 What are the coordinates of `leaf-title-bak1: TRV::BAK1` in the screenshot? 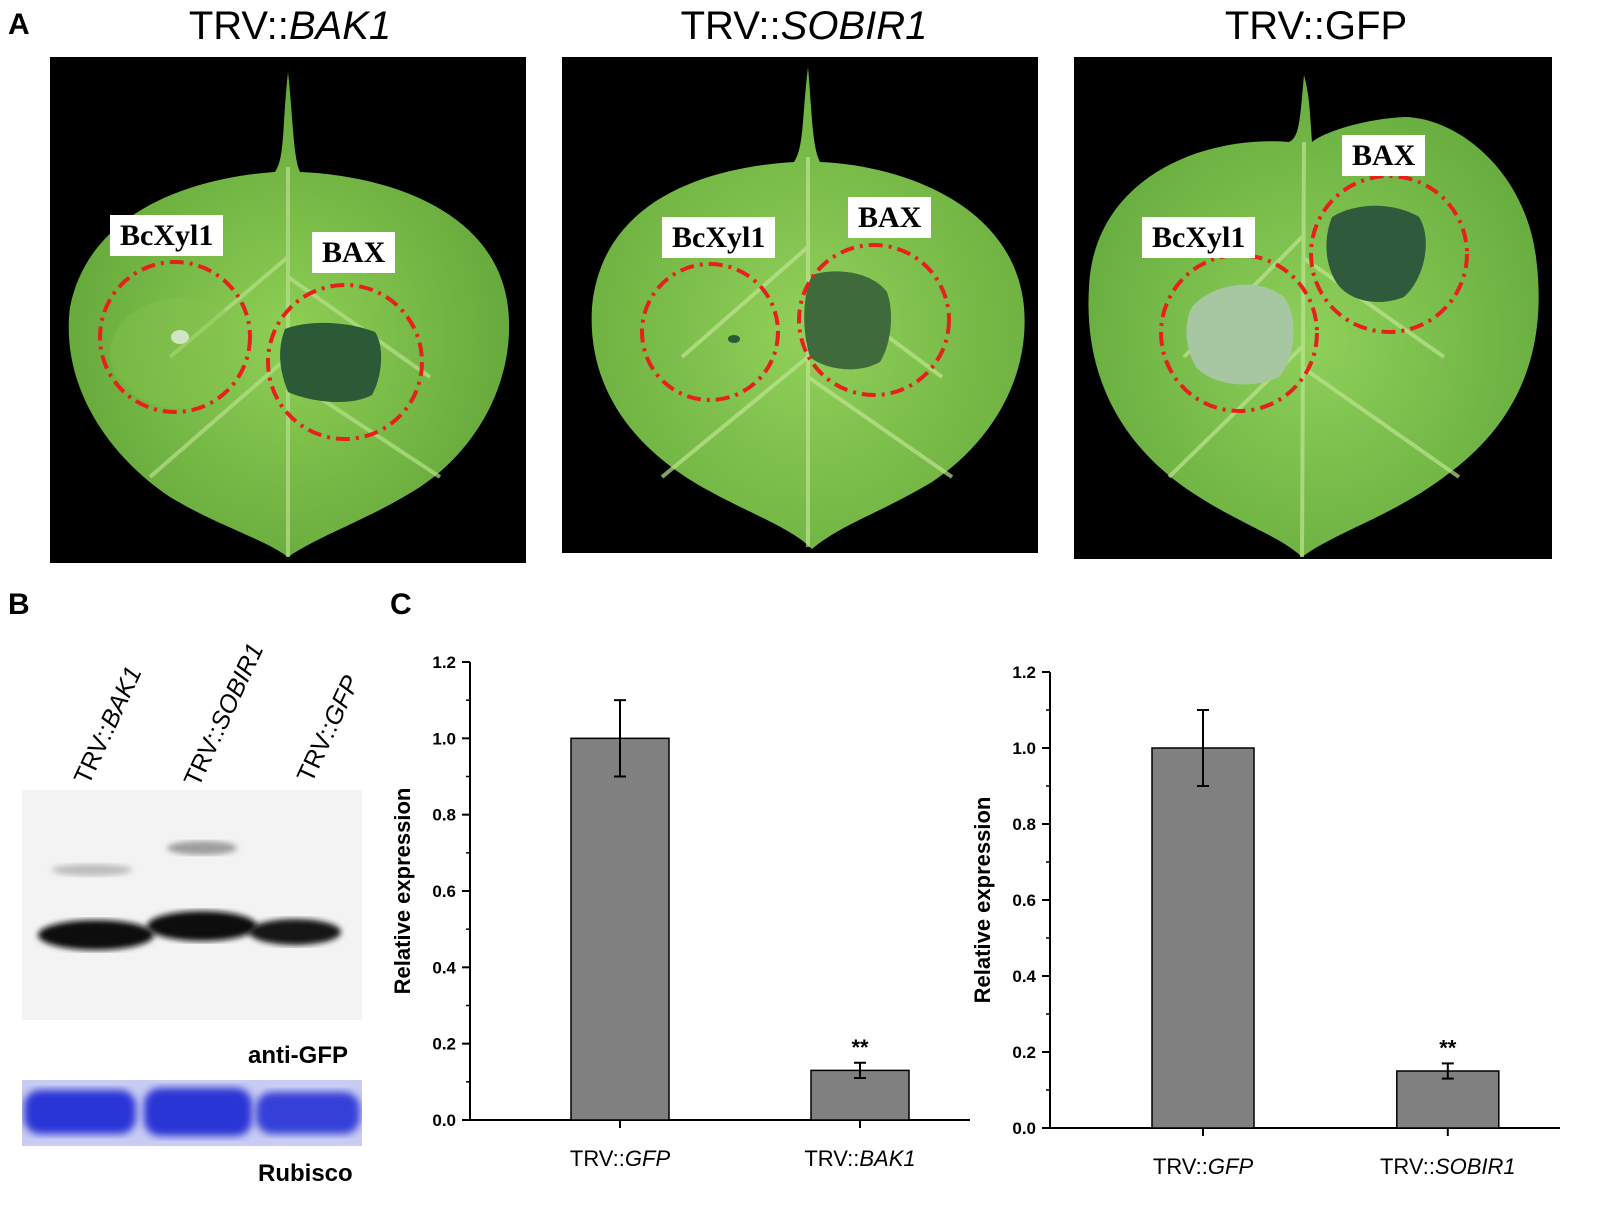 It's located at (290, 26).